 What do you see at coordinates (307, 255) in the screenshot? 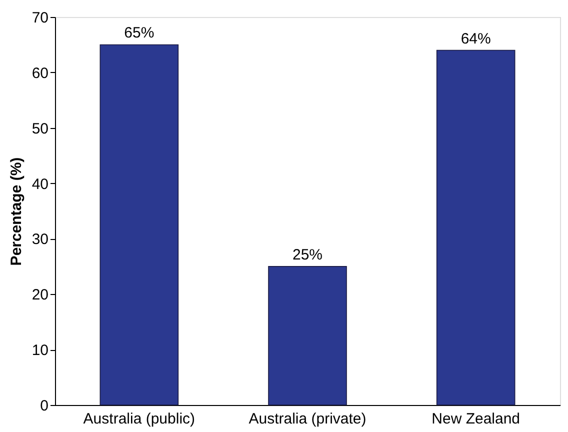
I see `data-label: 25%` at bounding box center [307, 255].